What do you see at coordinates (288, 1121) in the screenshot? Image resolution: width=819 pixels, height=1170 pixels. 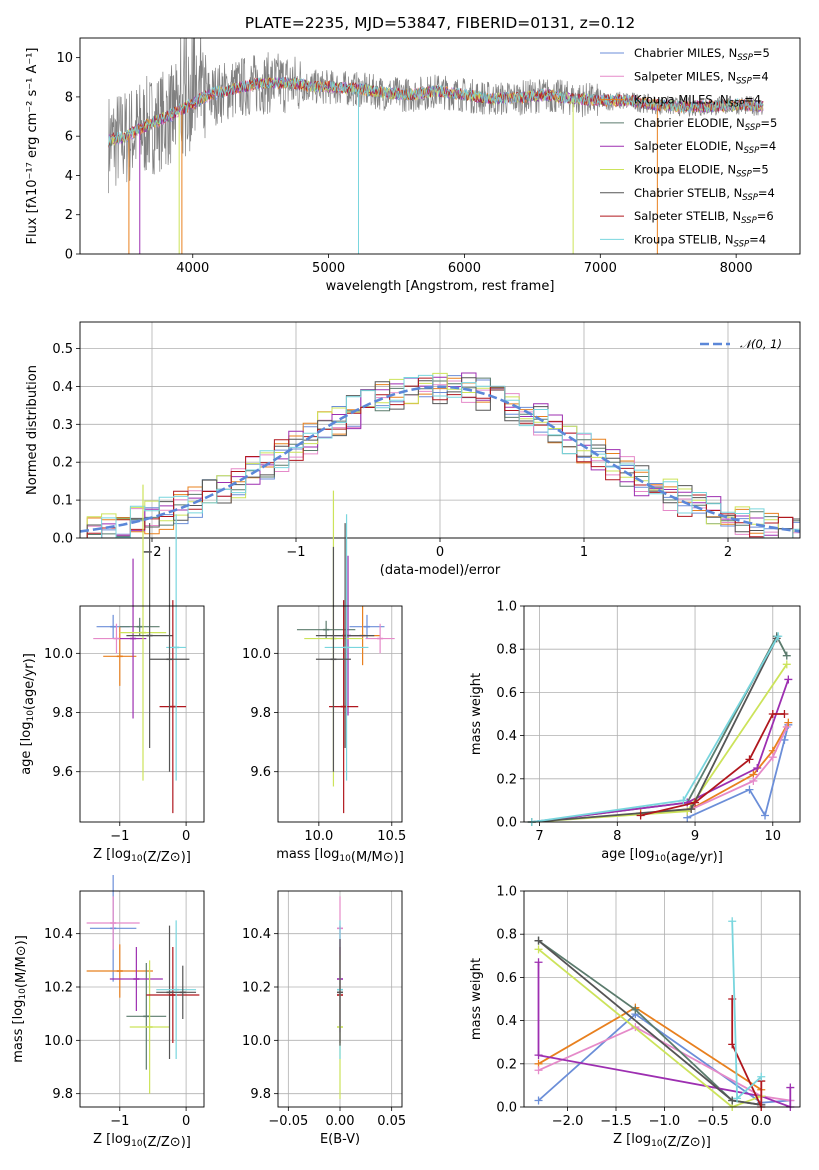 I see `x-tick-label: −0.05` at bounding box center [288, 1121].